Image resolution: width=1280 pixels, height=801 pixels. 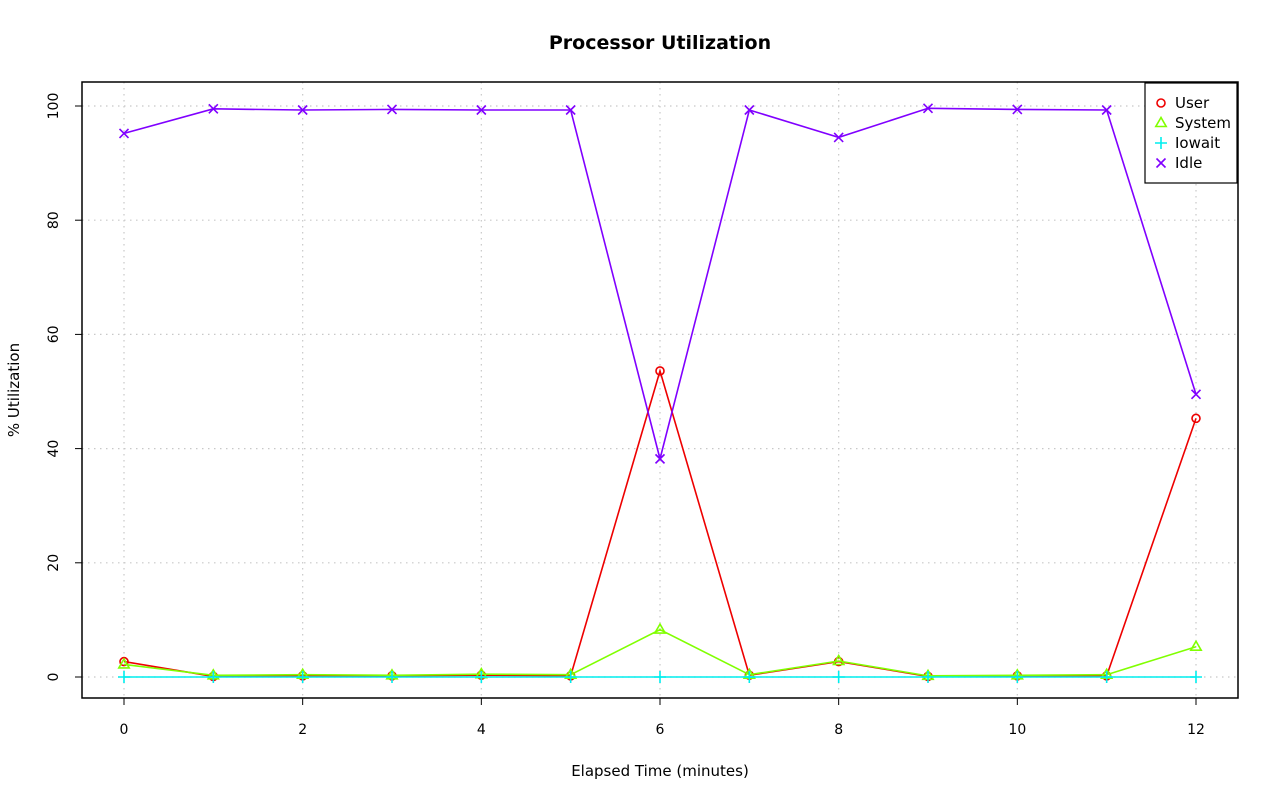 I want to click on x-tick-label: 0, so click(x=124, y=730).